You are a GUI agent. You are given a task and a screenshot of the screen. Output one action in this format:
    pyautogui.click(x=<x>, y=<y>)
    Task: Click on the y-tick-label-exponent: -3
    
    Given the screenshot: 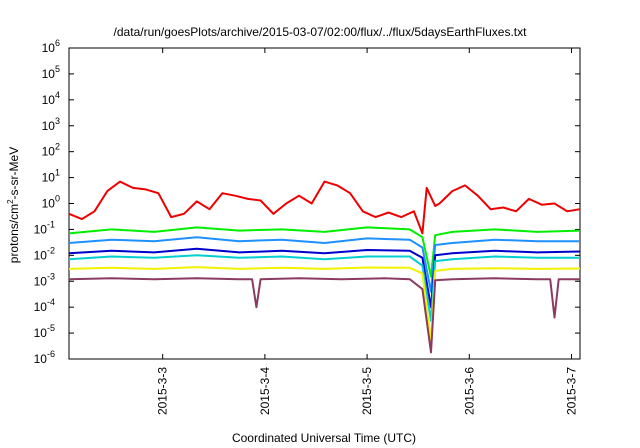 What is the action you would take?
    pyautogui.click(x=51, y=276)
    